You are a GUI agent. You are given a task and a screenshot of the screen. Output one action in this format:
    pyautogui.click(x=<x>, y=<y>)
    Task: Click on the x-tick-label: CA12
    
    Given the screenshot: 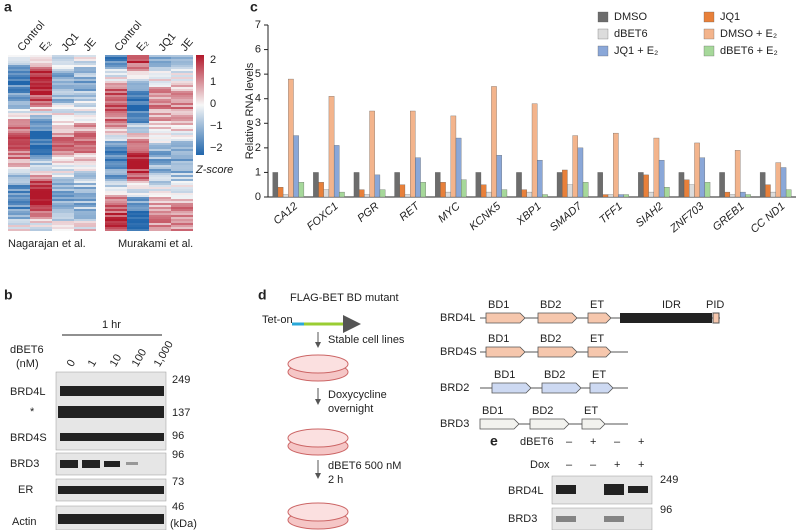 What is the action you would take?
    pyautogui.click(x=285, y=213)
    